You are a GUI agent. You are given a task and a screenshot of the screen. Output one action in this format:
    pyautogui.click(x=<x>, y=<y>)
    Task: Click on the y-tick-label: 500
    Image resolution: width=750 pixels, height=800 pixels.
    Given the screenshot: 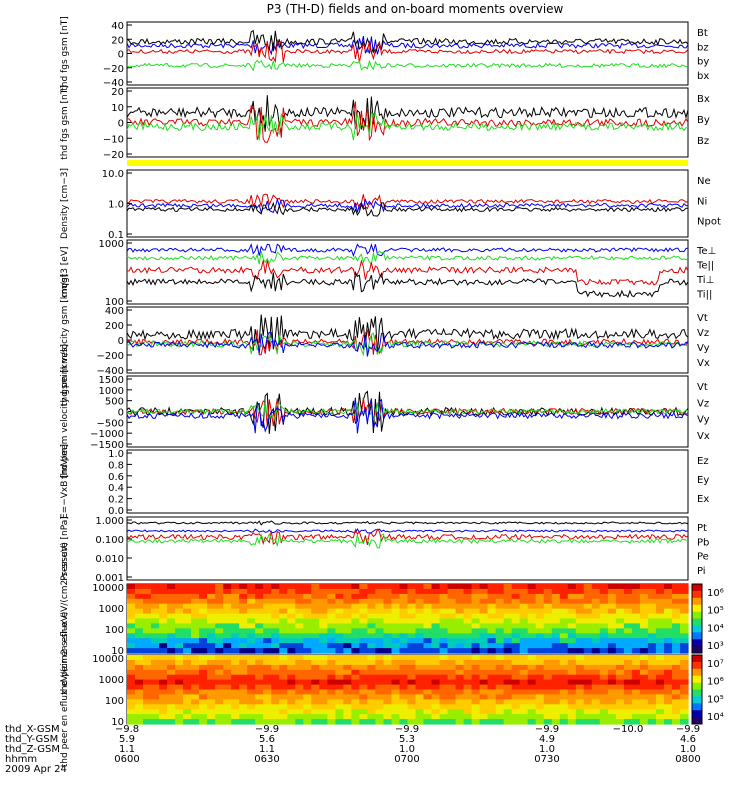 What is the action you would take?
    pyautogui.click(x=114, y=402)
    